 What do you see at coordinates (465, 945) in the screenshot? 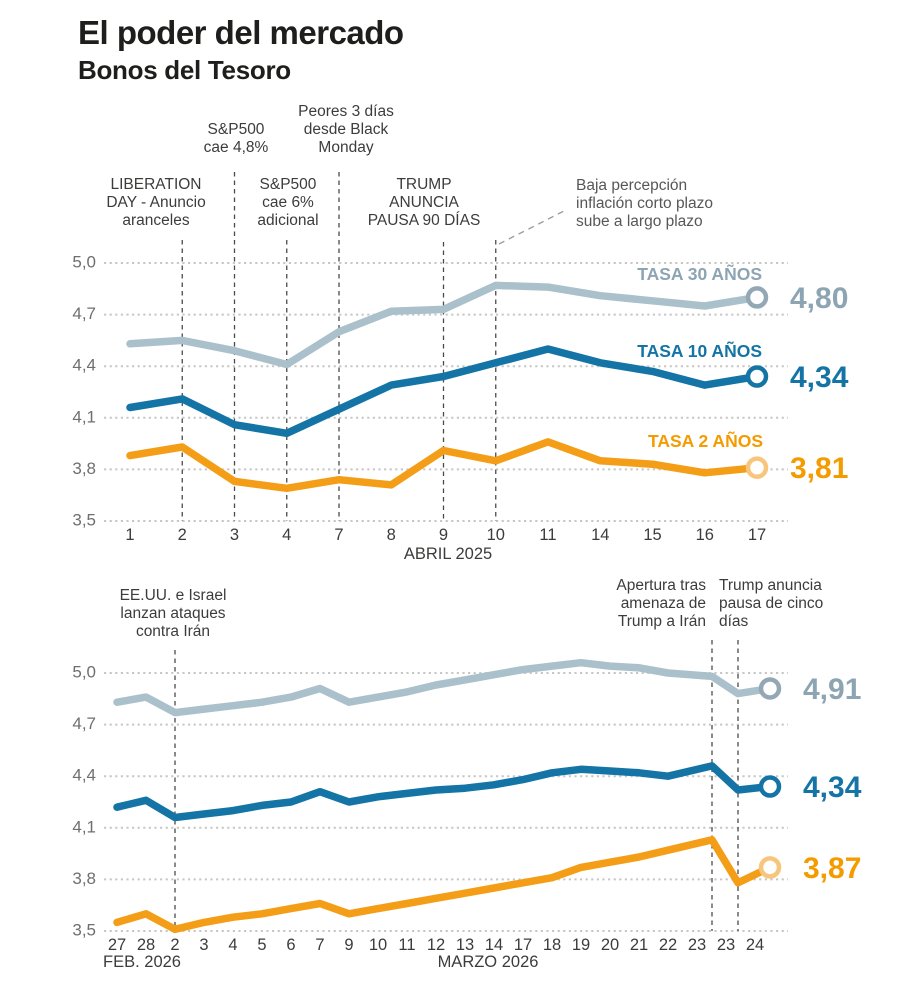
I see `x-tick-label: 13` at bounding box center [465, 945].